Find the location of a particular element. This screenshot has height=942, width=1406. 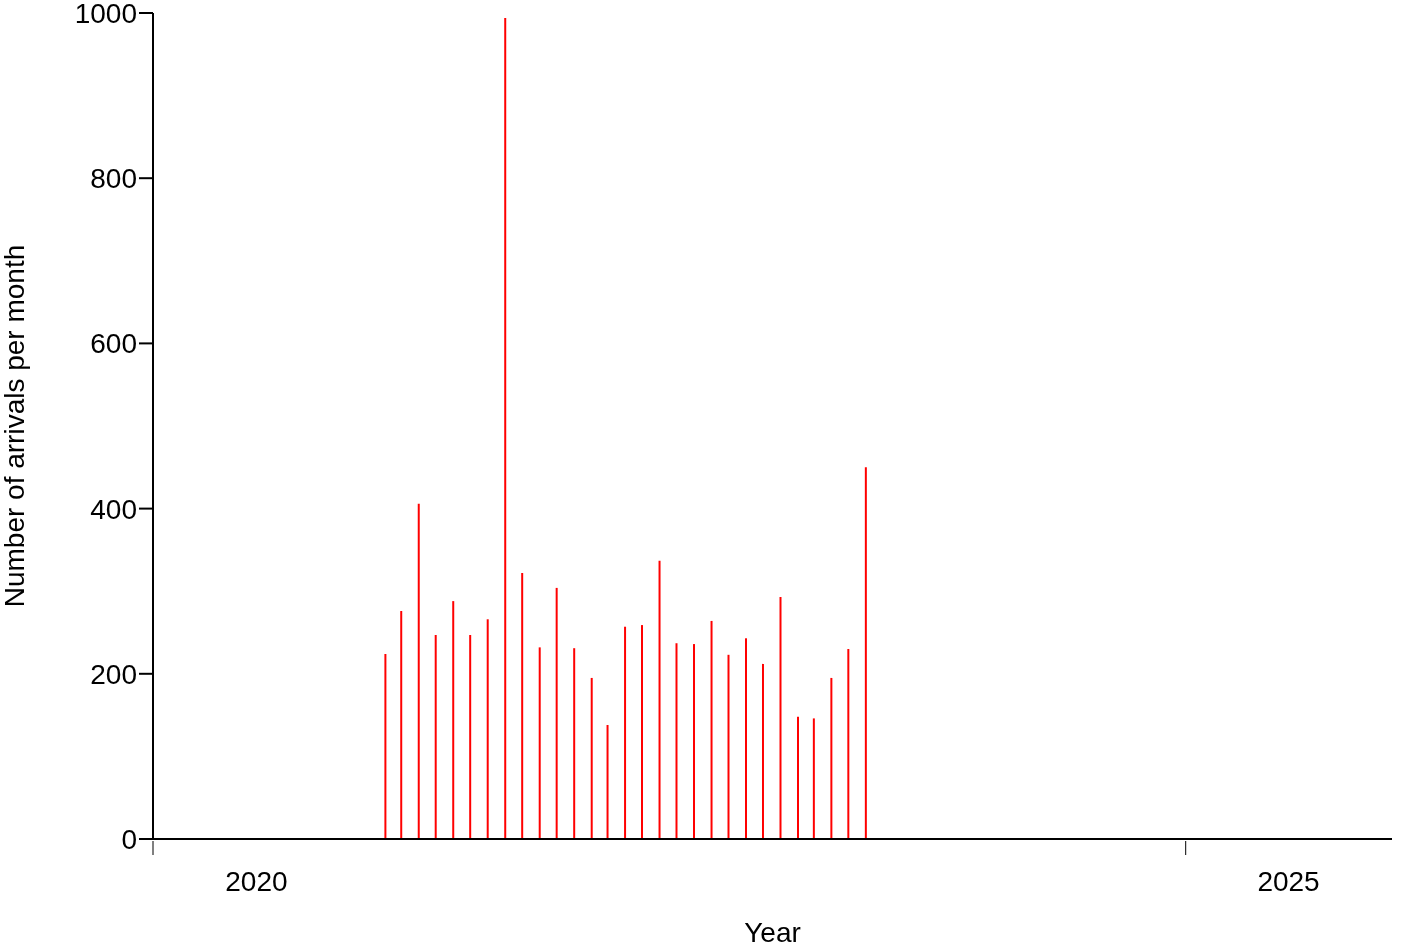

y-tick-label: 400 is located at coordinates (113, 509).